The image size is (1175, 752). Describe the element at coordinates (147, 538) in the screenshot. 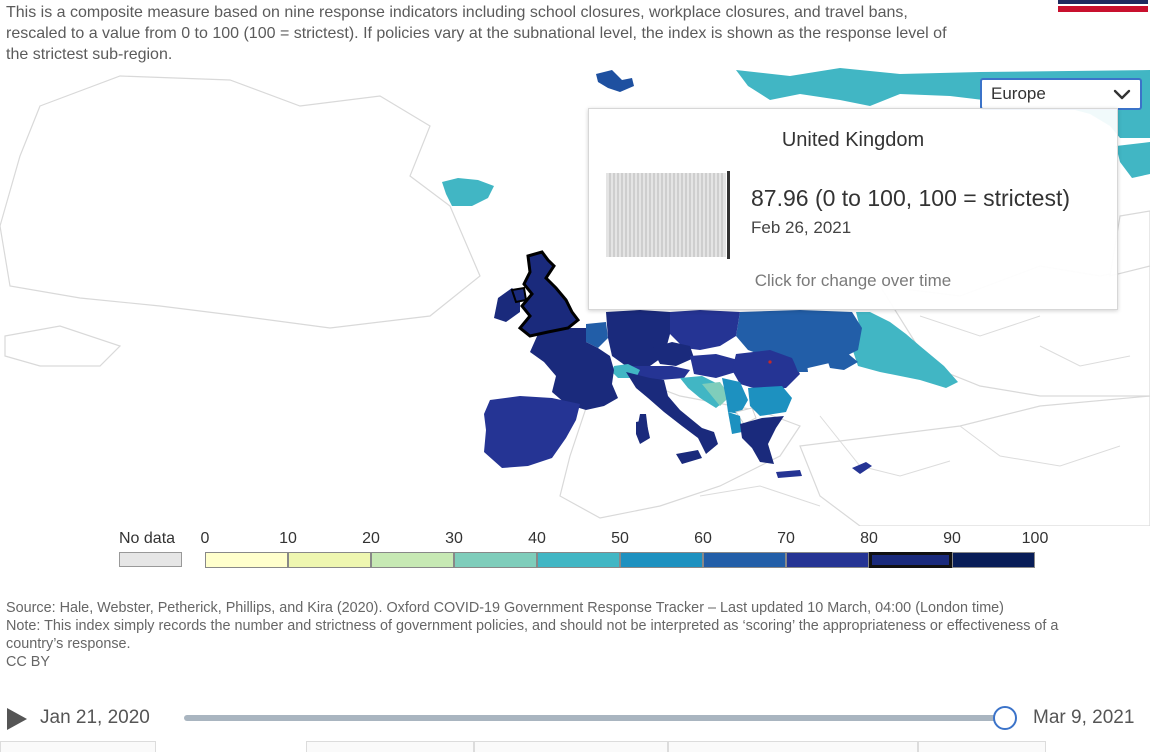

I see `legend-no-data-label: No data` at that location.